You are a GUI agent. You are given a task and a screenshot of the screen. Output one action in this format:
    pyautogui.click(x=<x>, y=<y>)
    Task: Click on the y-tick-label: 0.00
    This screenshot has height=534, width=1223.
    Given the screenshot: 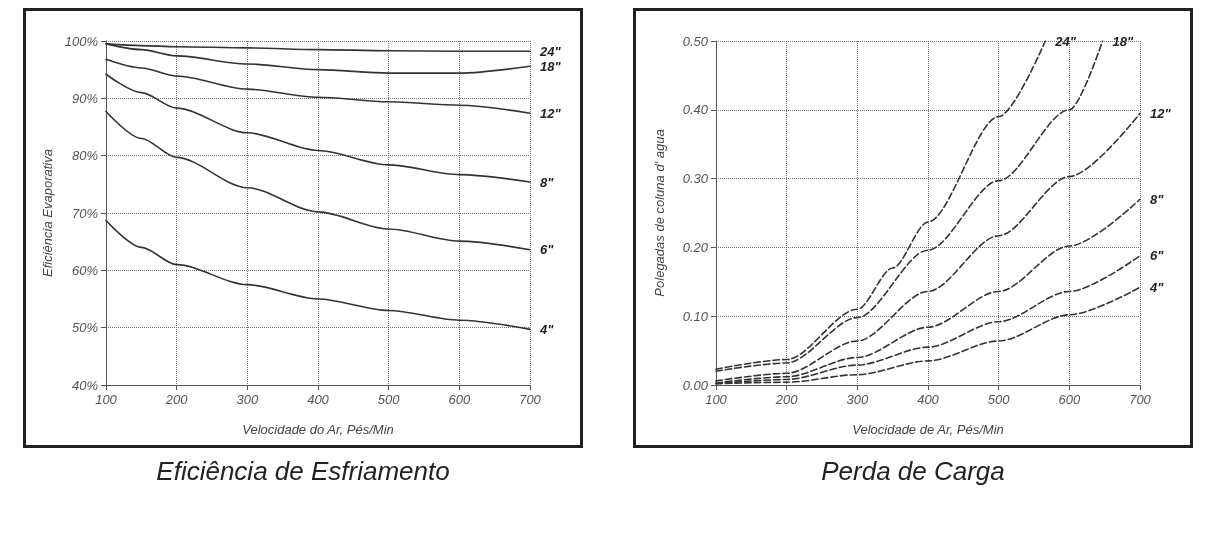 What is the action you would take?
    pyautogui.click(x=695, y=385)
    